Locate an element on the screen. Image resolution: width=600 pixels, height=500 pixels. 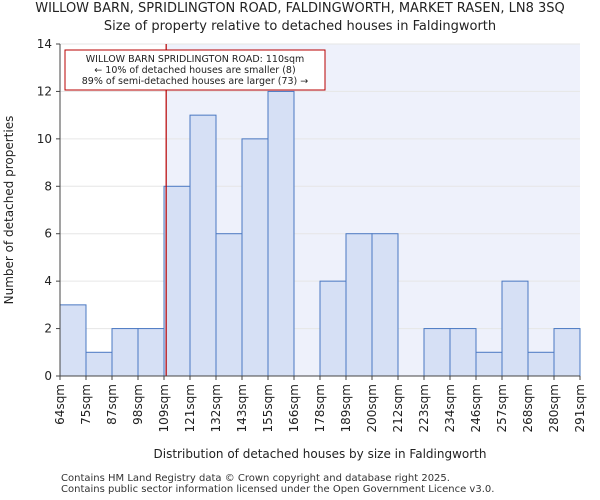
x-tick-label: 234sqm is located at coordinates (450, 408).